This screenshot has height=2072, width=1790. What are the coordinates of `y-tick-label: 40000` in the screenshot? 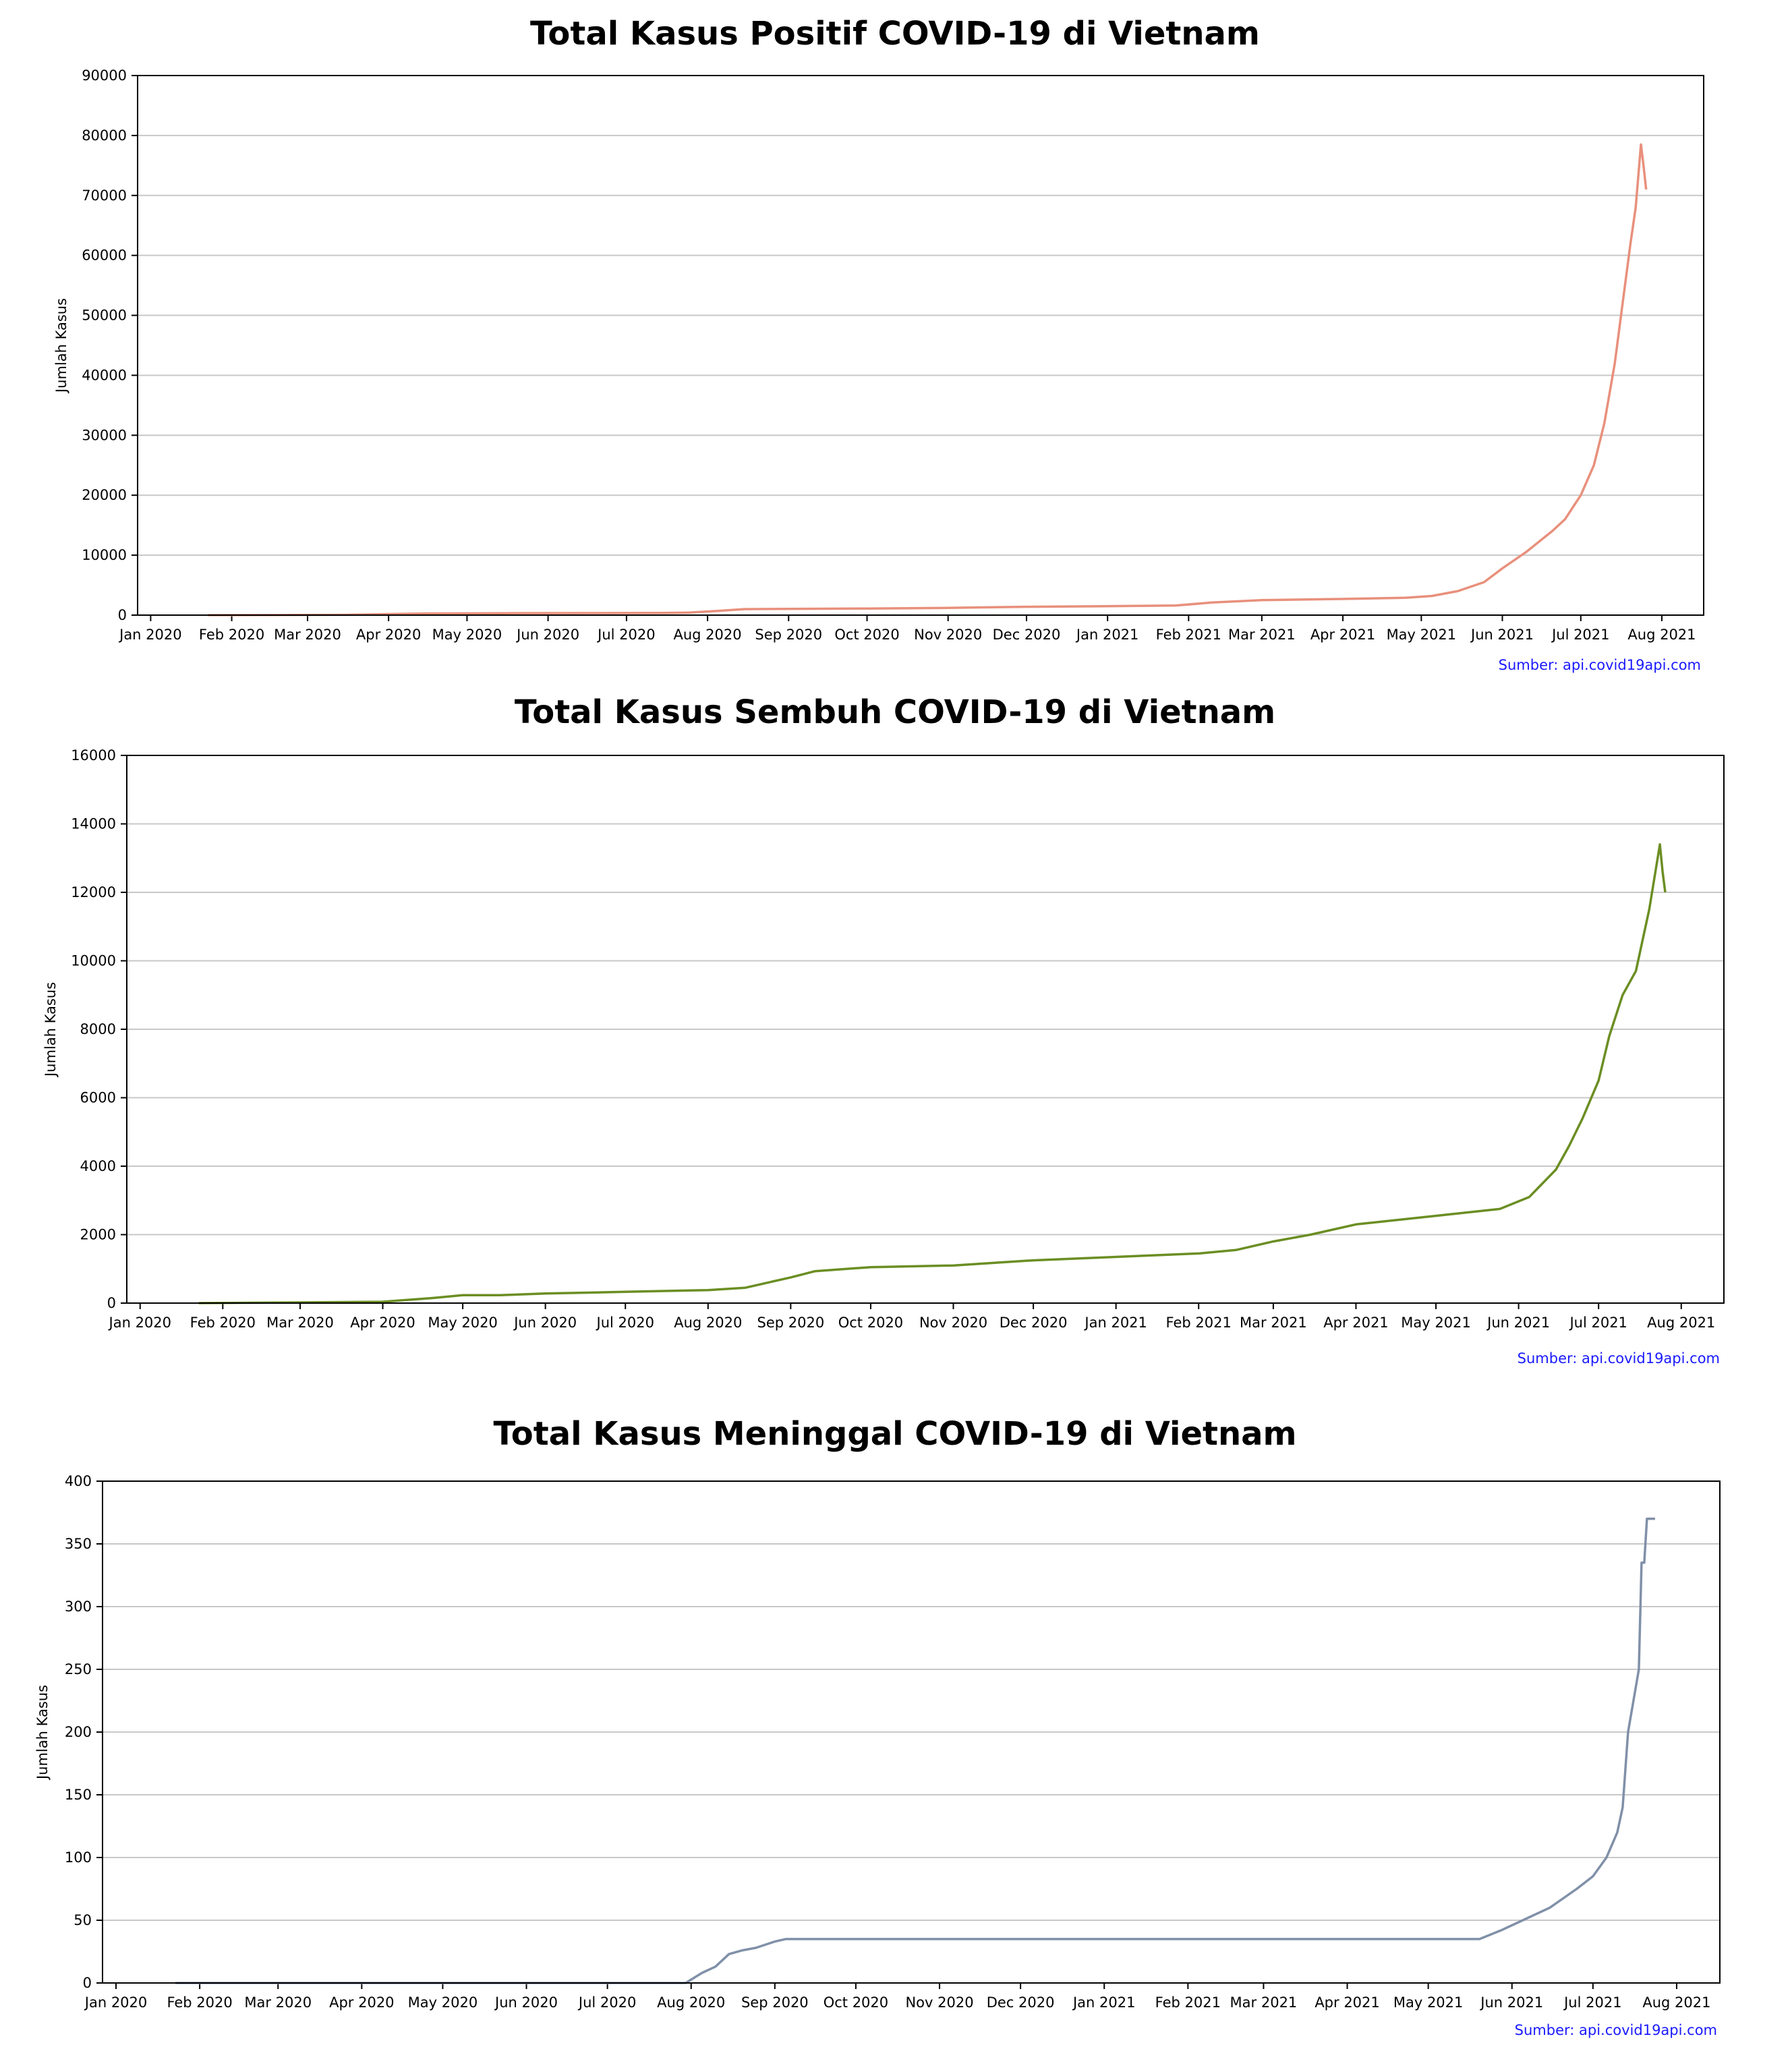 It's located at (104, 375).